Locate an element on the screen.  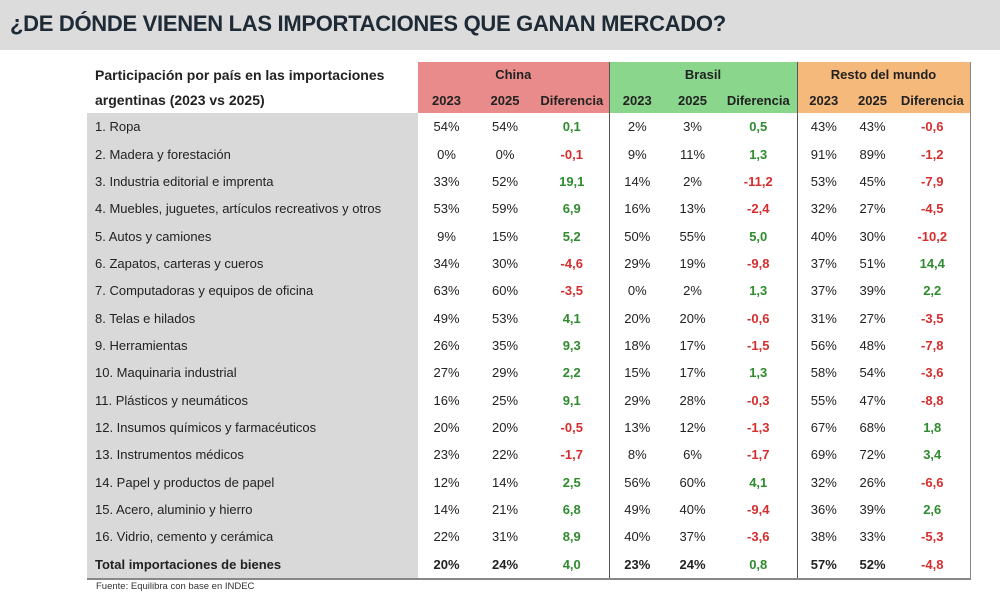
table-caption-line2: argentinas (2023 vs 2025) is located at coordinates (252, 100).